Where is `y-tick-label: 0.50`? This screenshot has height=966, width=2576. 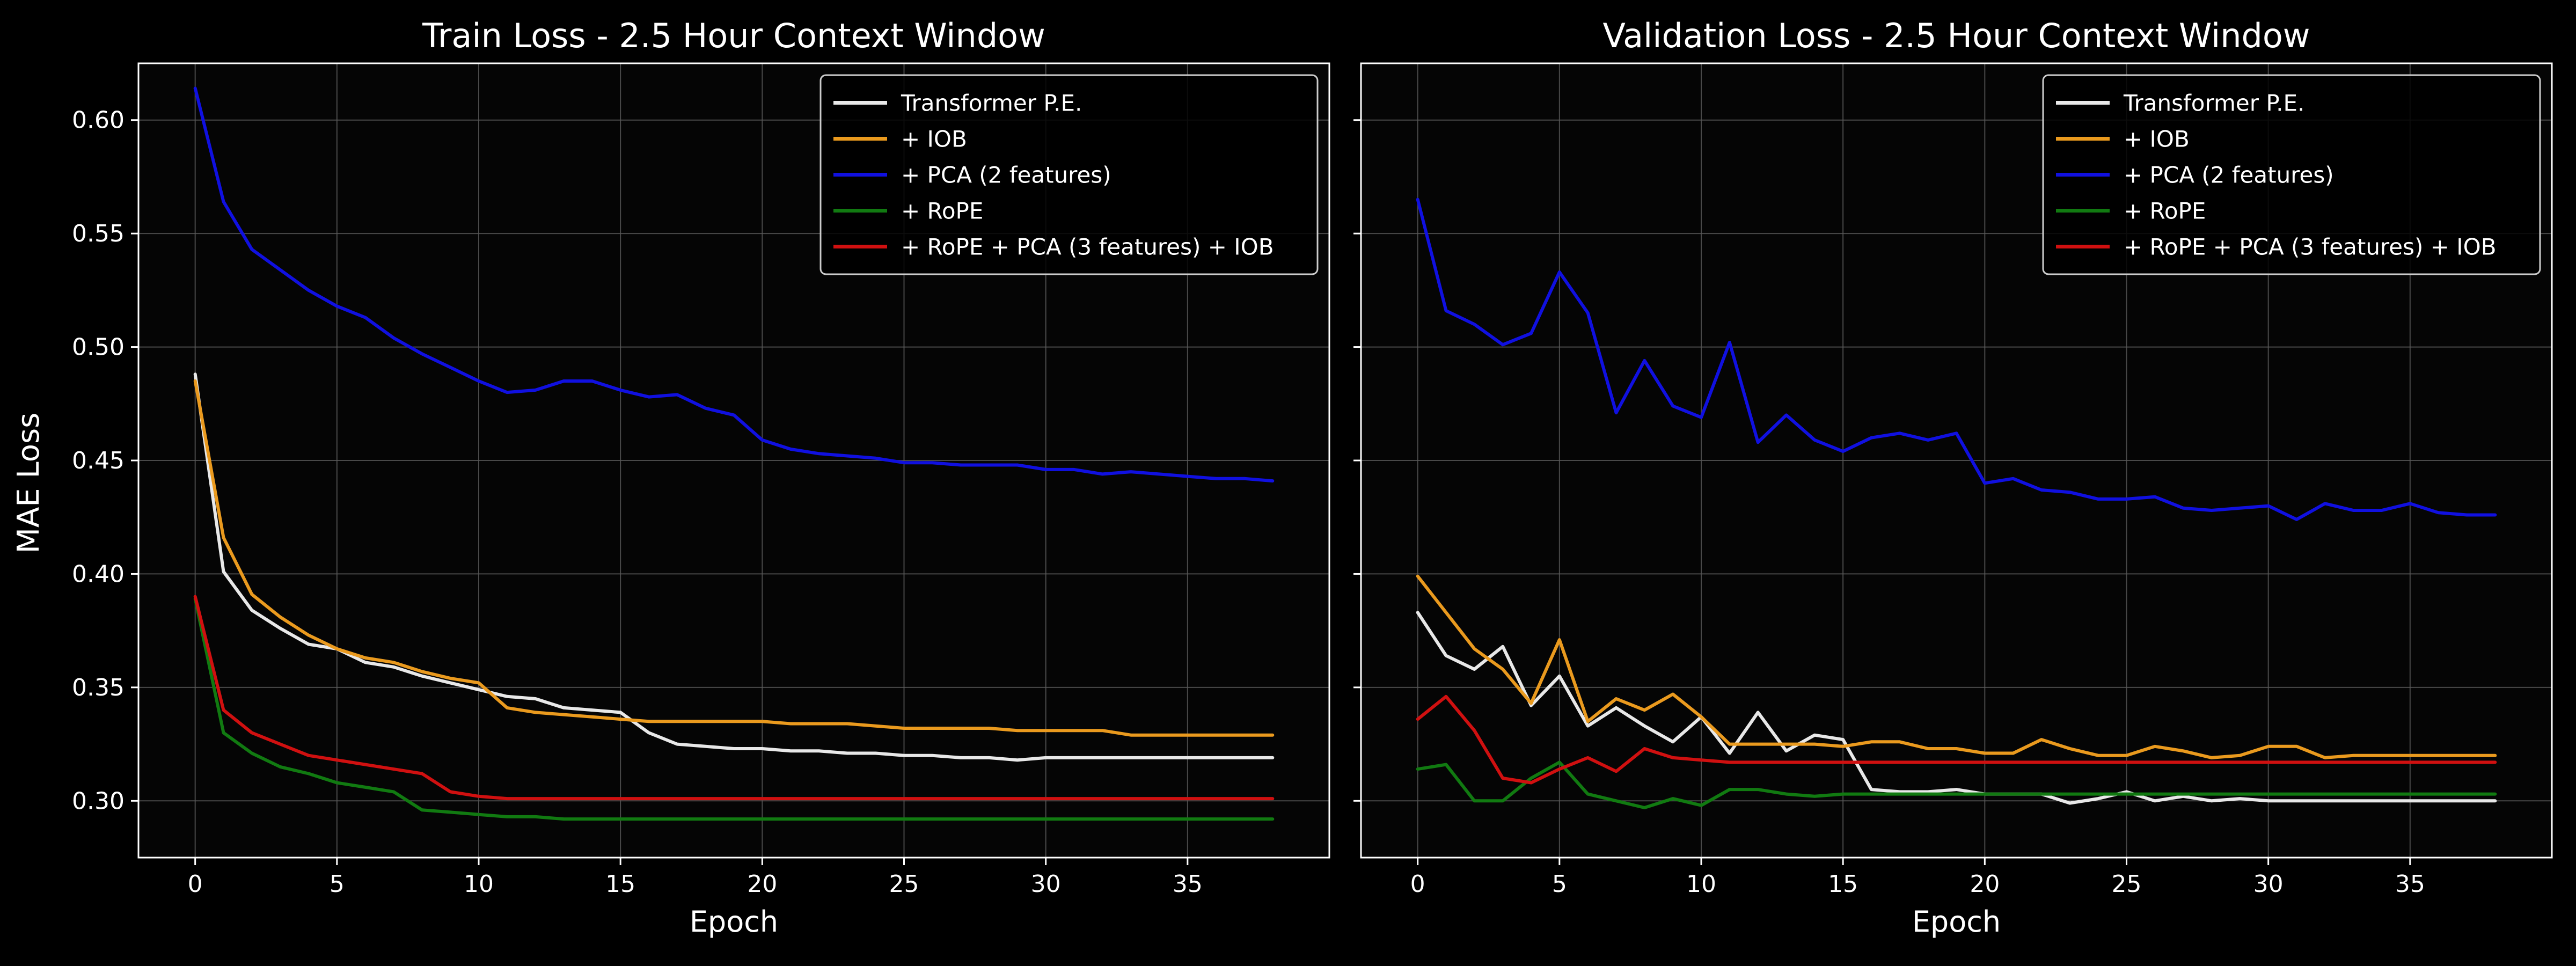 y-tick-label: 0.50 is located at coordinates (98, 347).